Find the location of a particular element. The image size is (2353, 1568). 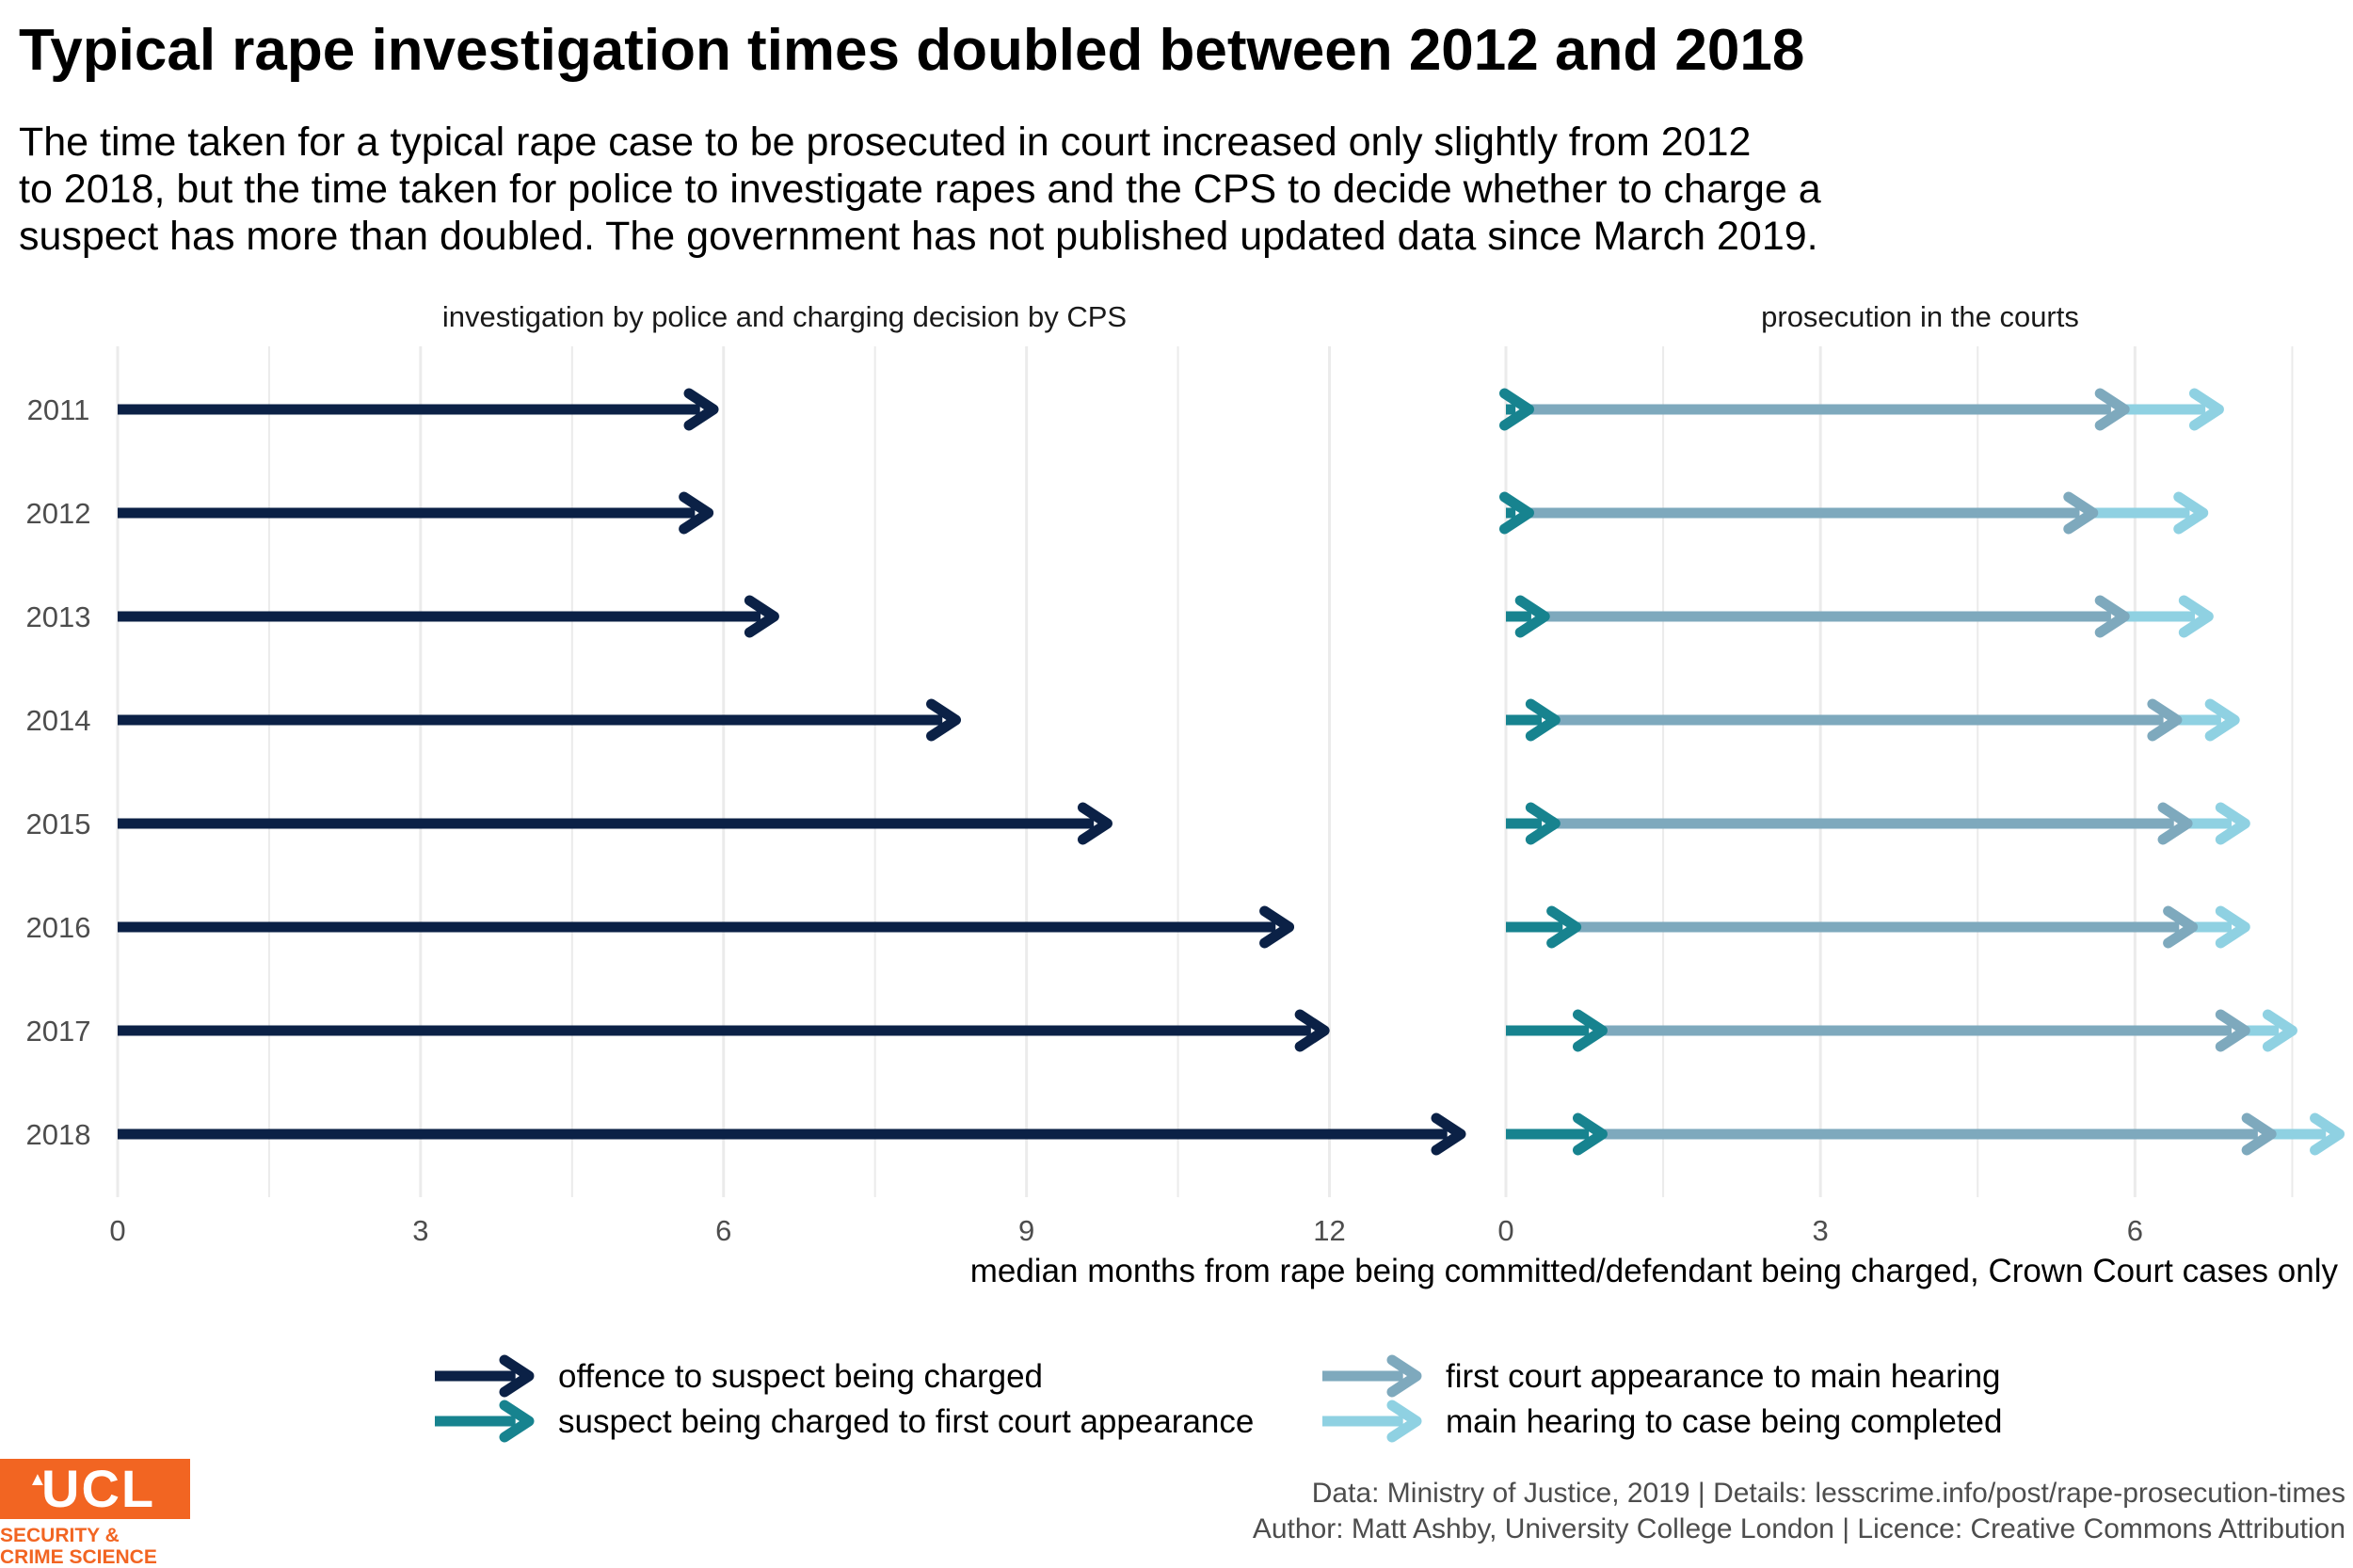

legend-item: main hearing to case being completed is located at coordinates (1662, 1421).